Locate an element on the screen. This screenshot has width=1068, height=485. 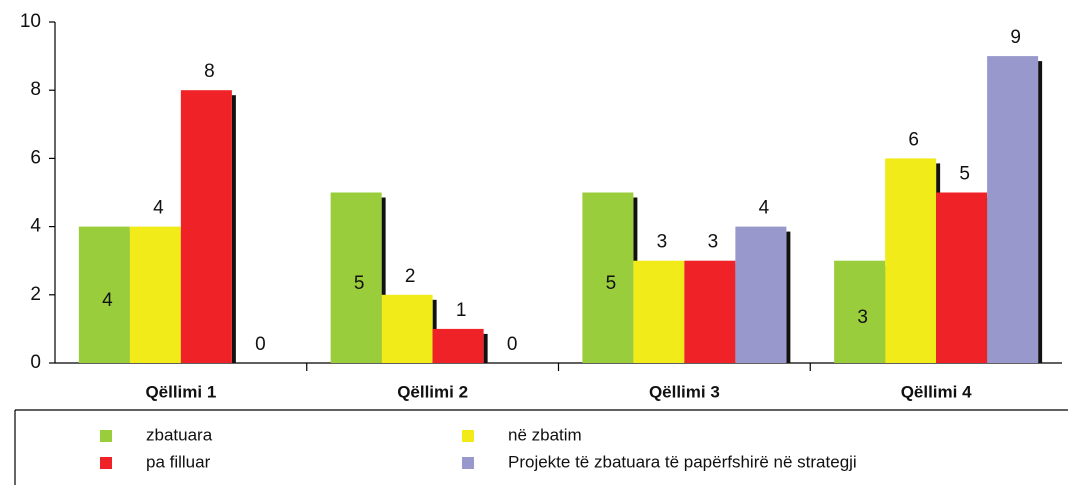
legend-label: zbatuara is located at coordinates (179, 434).